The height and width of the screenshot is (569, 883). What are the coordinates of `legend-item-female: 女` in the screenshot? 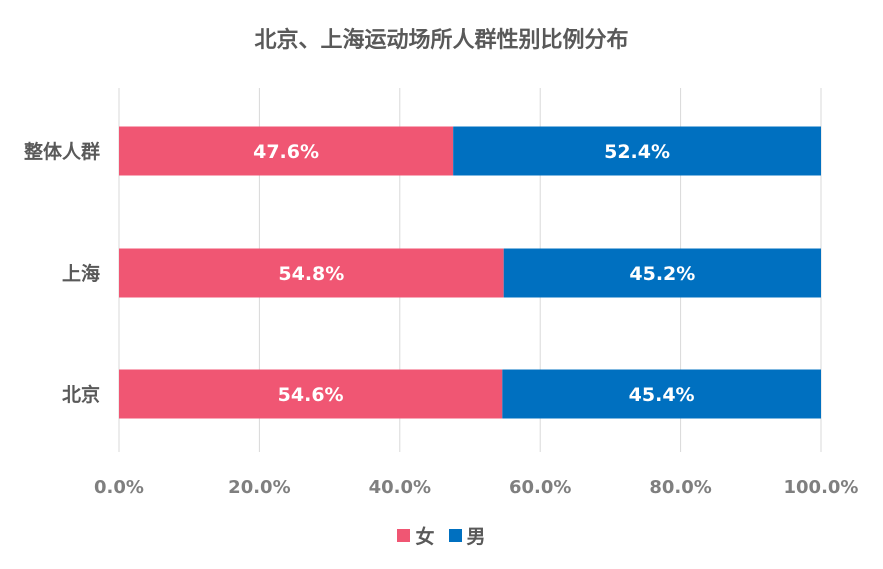 It's located at (416, 535).